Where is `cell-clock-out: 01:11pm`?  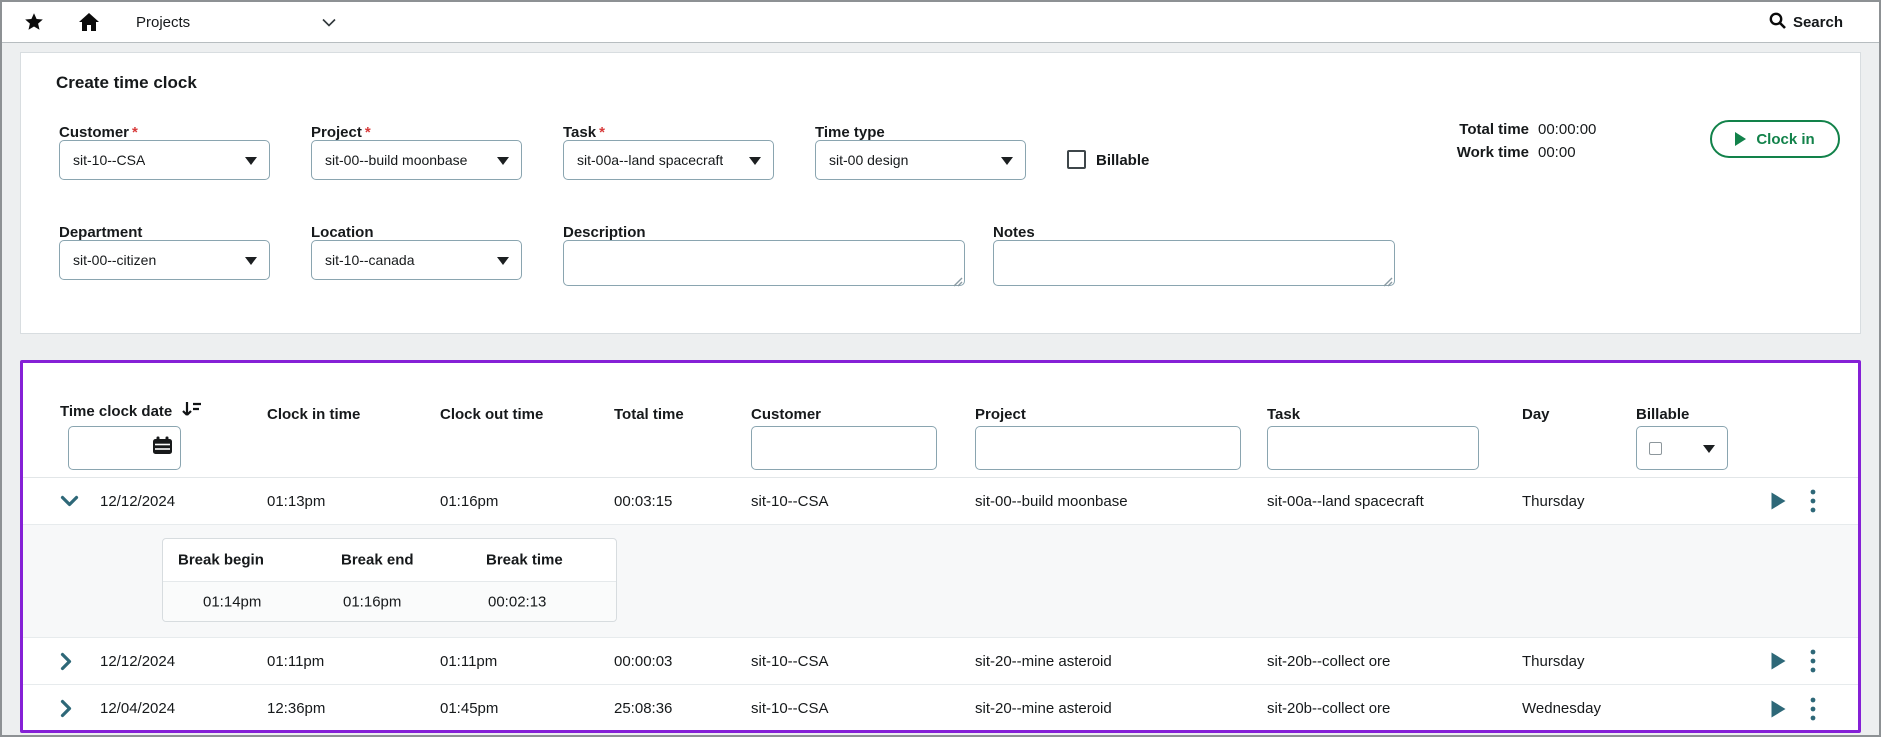
cell-clock-out: 01:11pm is located at coordinates (469, 661).